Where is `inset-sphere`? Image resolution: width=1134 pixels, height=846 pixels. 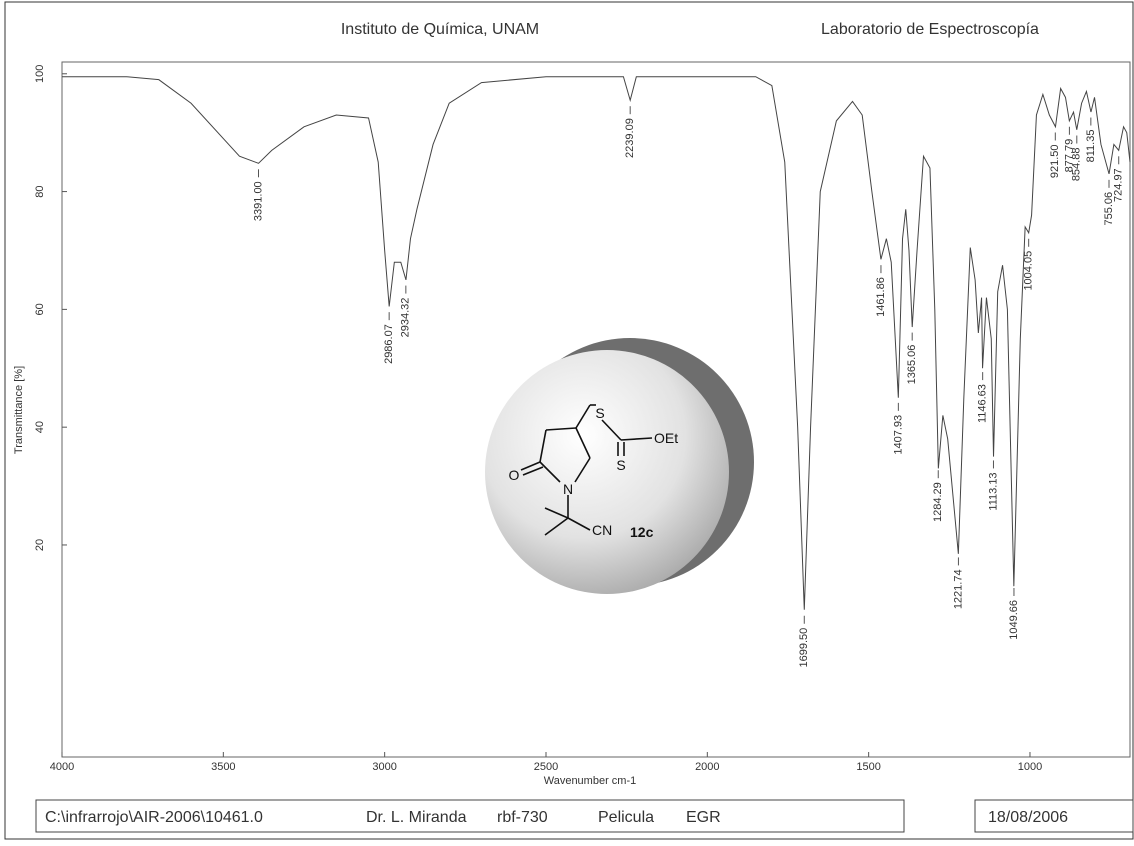
inset-sphere is located at coordinates (607, 472).